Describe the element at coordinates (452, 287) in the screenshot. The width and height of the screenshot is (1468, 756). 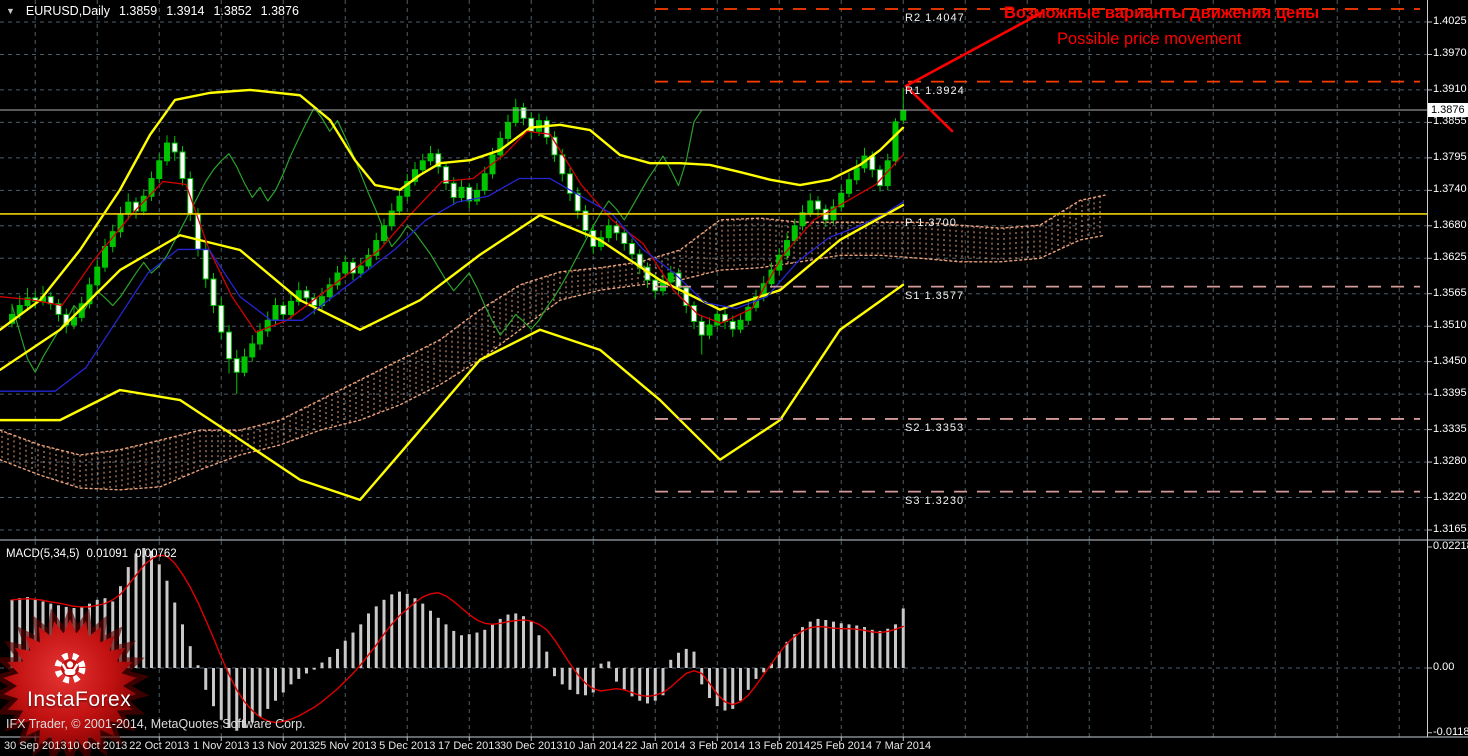
I see `bollinger-middle-line` at that location.